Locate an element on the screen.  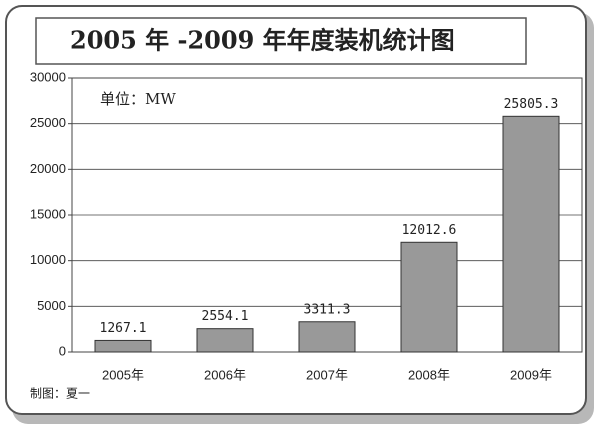
annotation: 单位：MW is located at coordinates (138, 99).